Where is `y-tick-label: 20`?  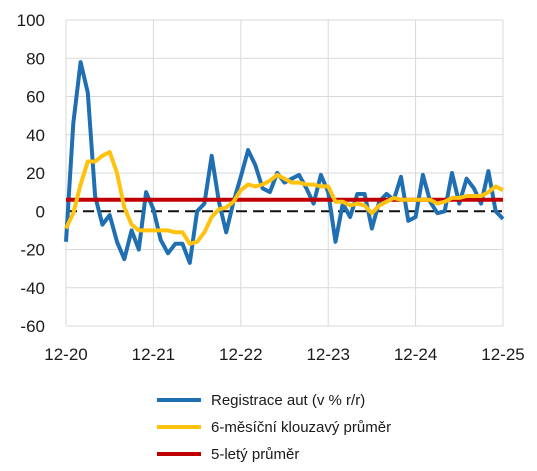 y-tick-label: 20 is located at coordinates (35, 173).